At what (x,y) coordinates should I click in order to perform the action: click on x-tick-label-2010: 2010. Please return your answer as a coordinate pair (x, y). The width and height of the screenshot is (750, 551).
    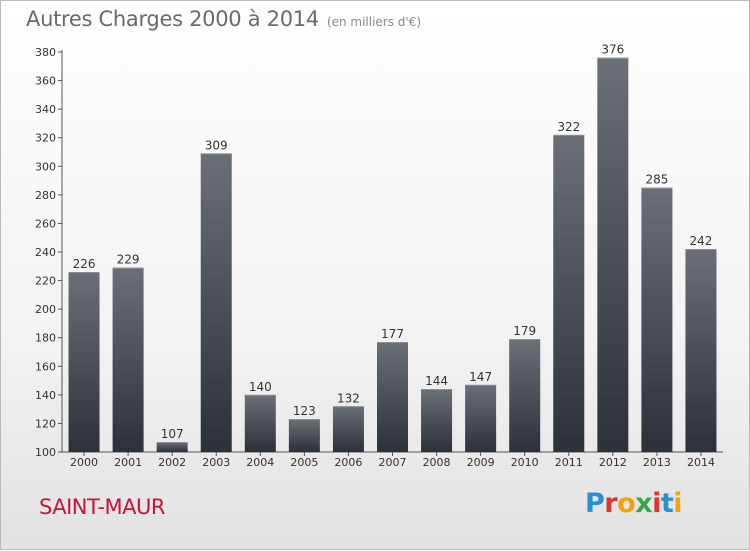
    Looking at the image, I should click on (525, 462).